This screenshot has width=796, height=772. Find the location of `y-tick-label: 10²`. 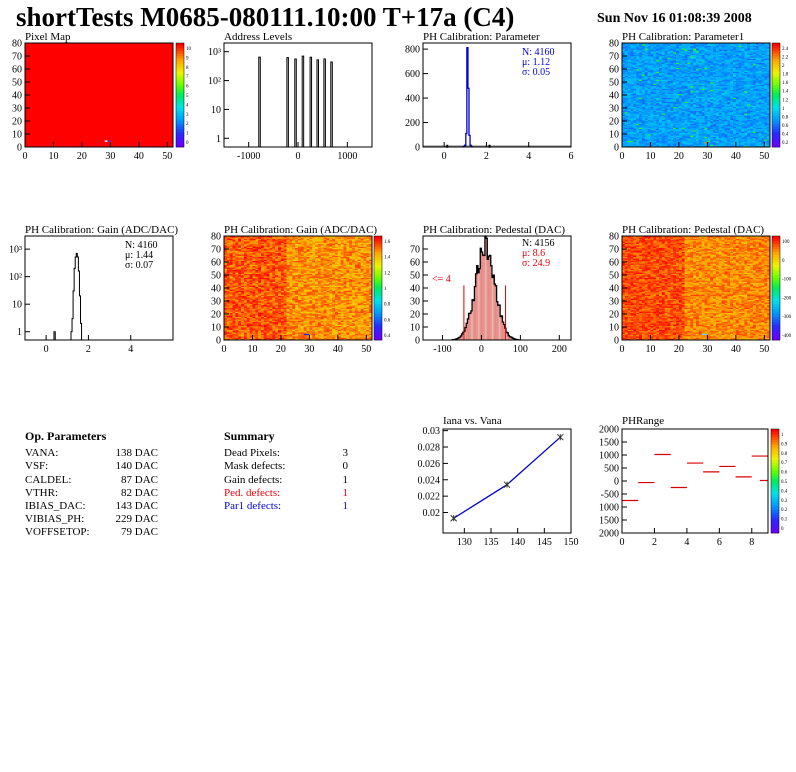

y-tick-label: 10² is located at coordinates (15, 277).